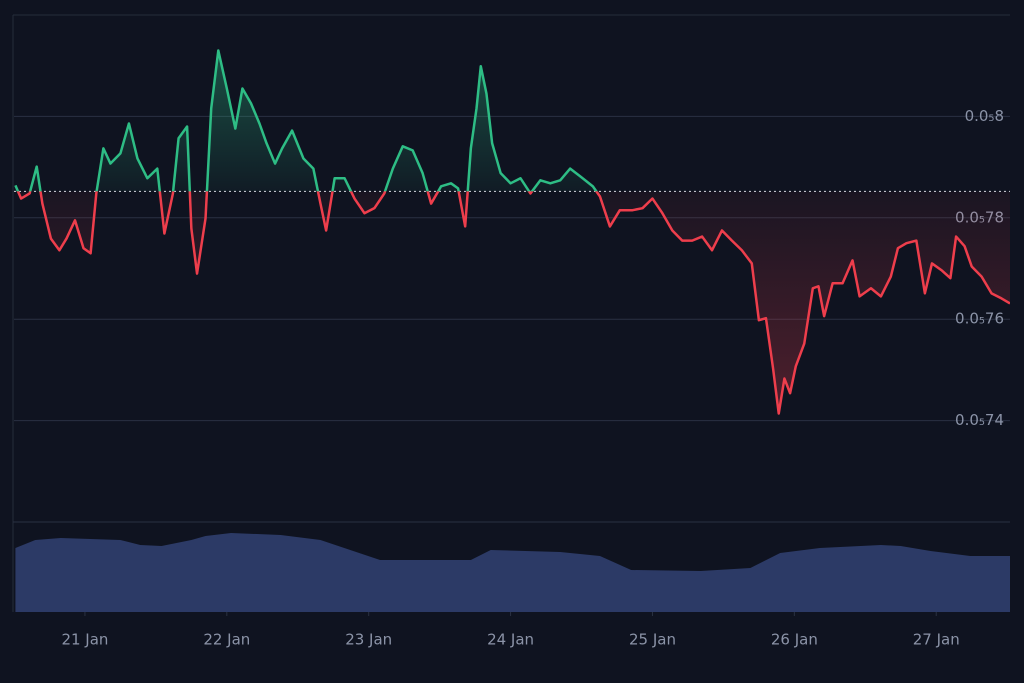 Image resolution: width=1024 pixels, height=683 pixels. What do you see at coordinates (84, 640) in the screenshot?
I see `x-tick-label: 21 Jan` at bounding box center [84, 640].